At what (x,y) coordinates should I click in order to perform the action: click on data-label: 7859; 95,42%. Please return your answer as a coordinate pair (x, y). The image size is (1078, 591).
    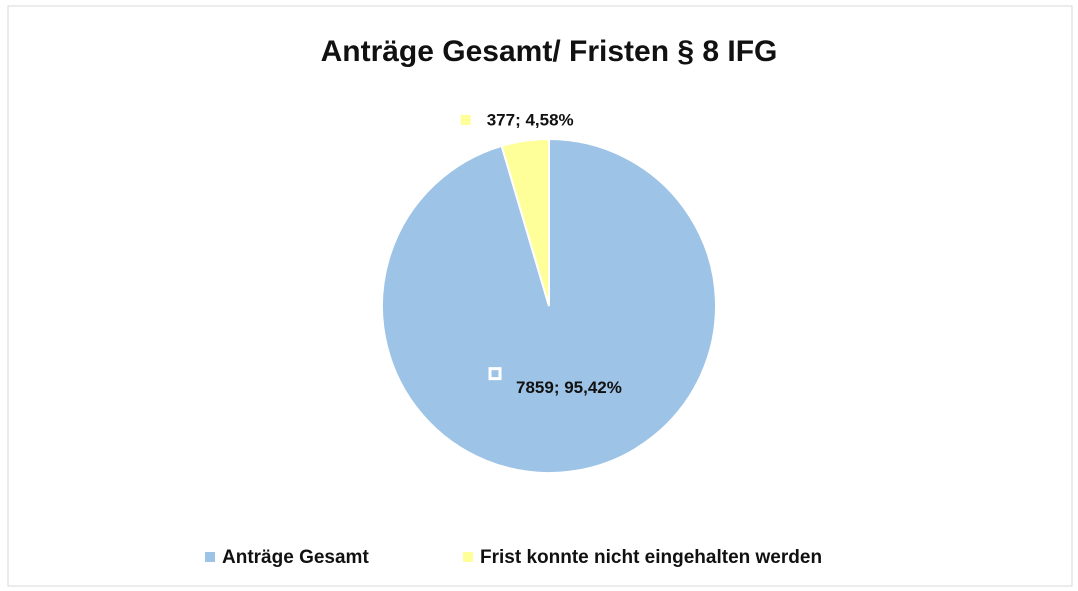
    Looking at the image, I should click on (569, 387).